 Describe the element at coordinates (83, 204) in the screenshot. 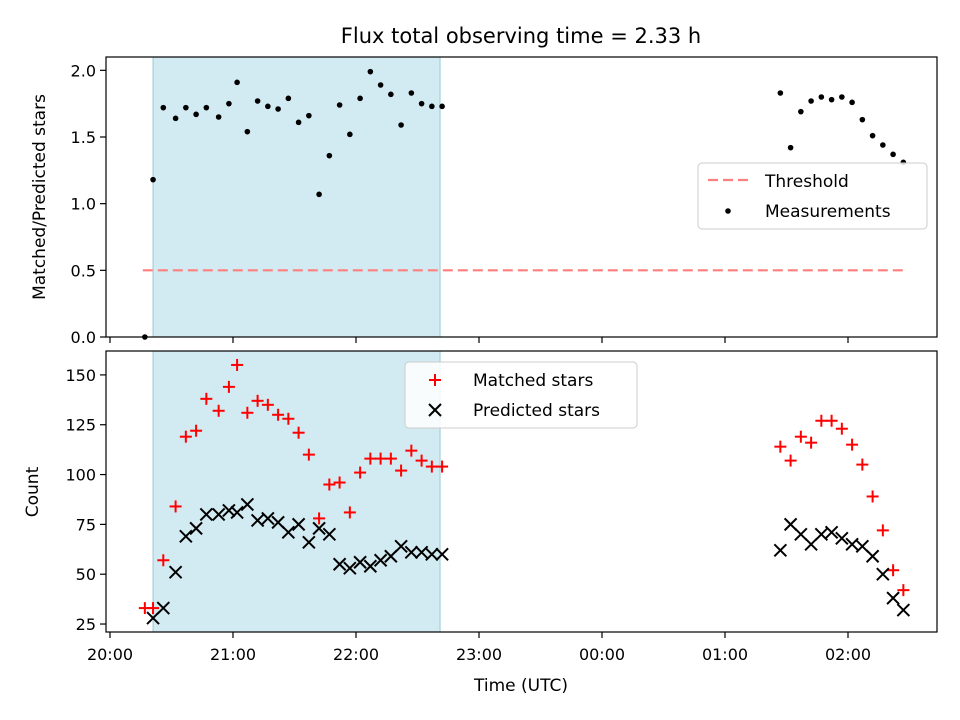

I see `top-y-tick-label: 1.0` at that location.